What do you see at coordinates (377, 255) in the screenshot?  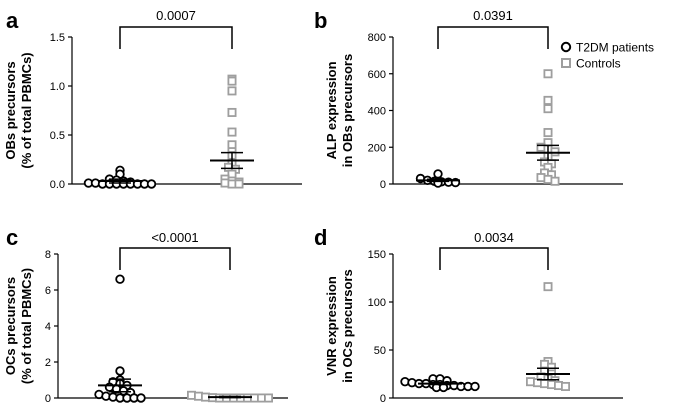 I see `y-tick-label: 150` at bounding box center [377, 255].